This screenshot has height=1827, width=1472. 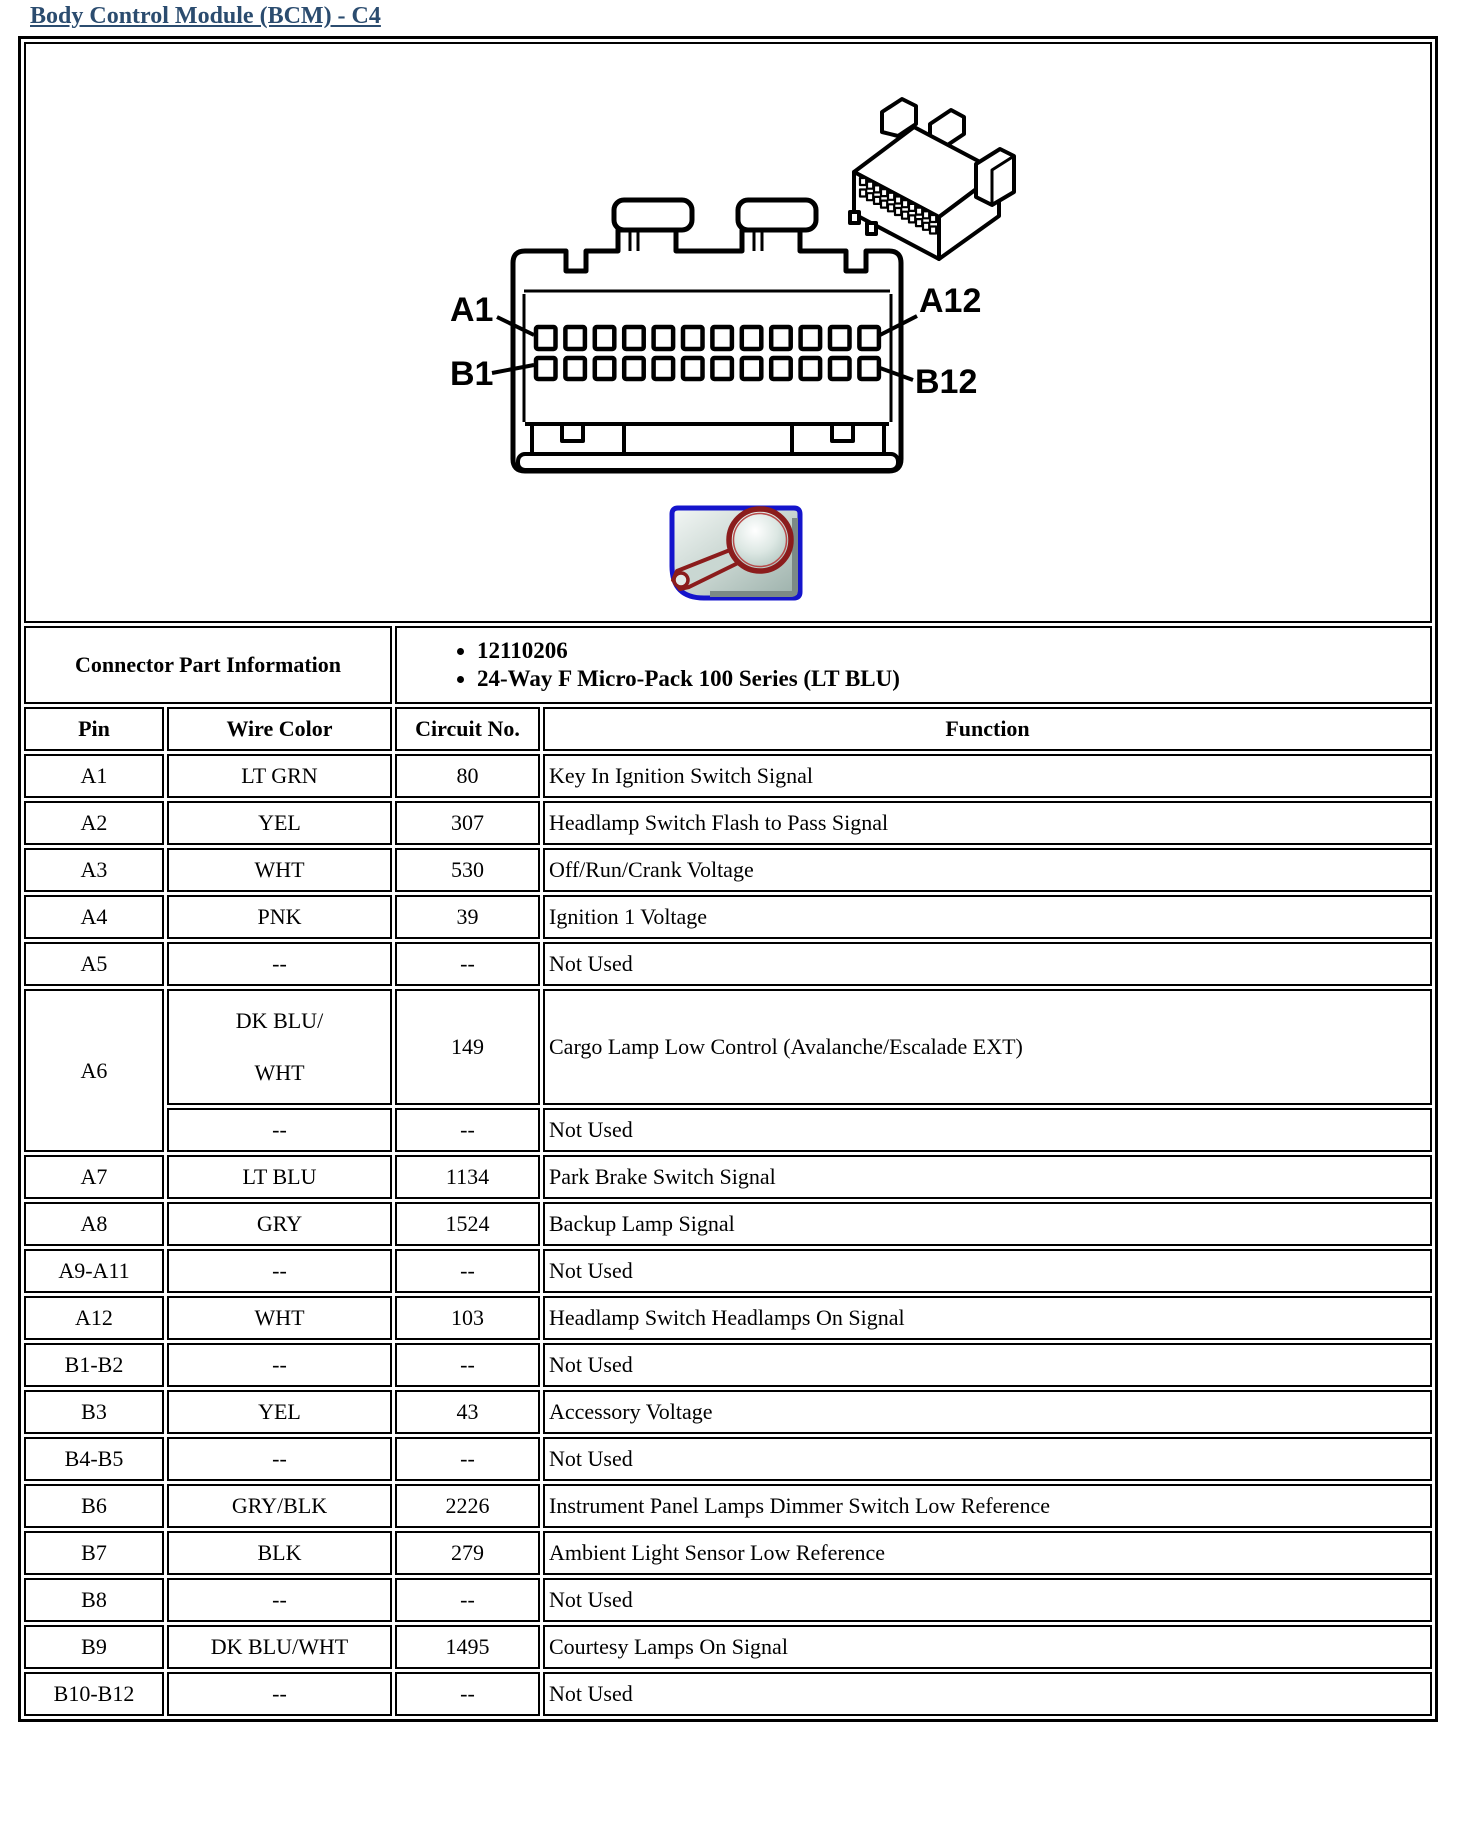 What do you see at coordinates (279, 729) in the screenshot?
I see `column-header-wire-color: Wire Color` at bounding box center [279, 729].